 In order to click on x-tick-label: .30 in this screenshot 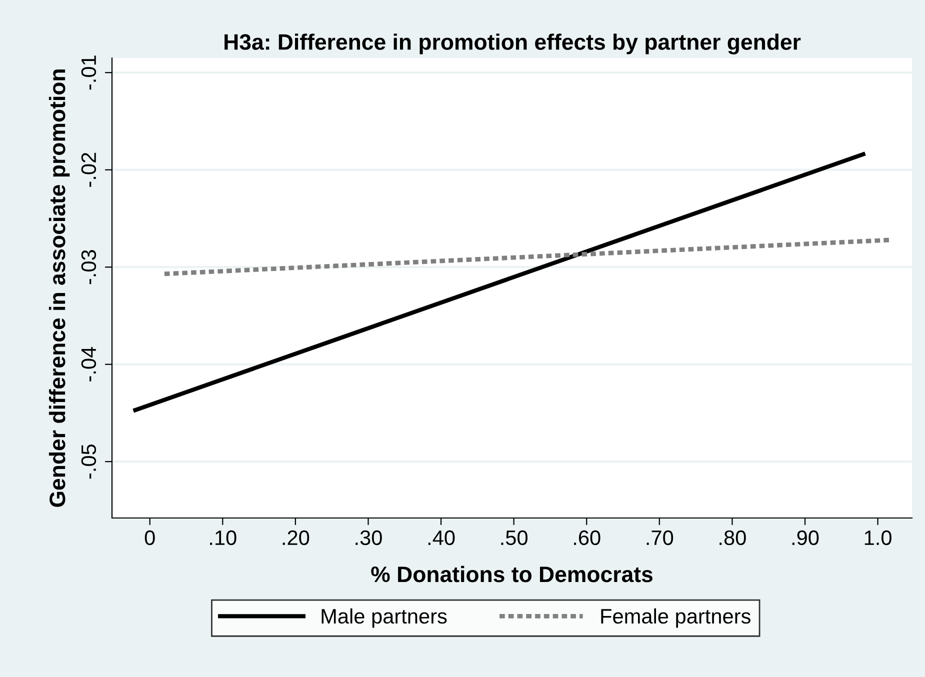, I will do `click(369, 538)`.